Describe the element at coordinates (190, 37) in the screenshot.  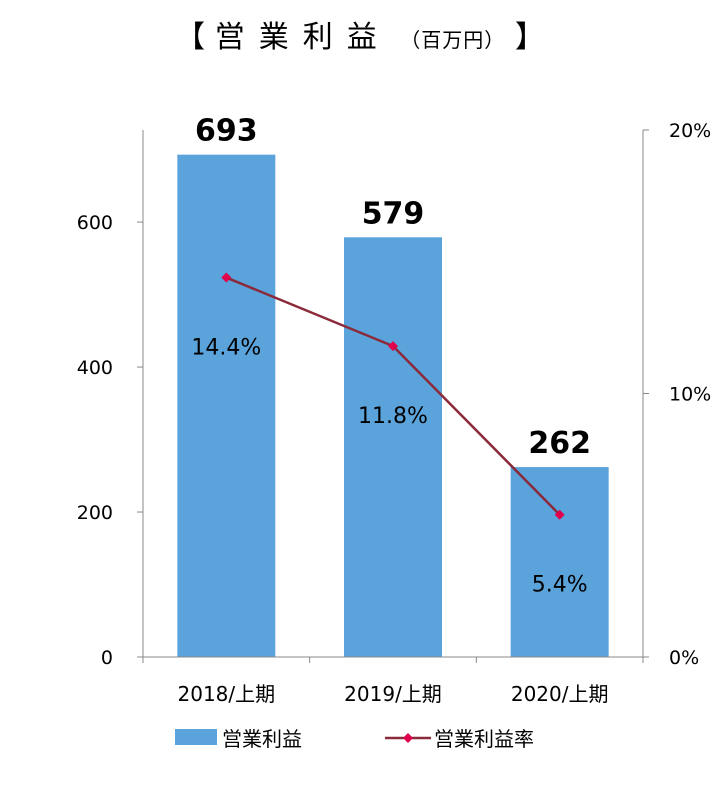
I see `title-open-bracket: 【` at that location.